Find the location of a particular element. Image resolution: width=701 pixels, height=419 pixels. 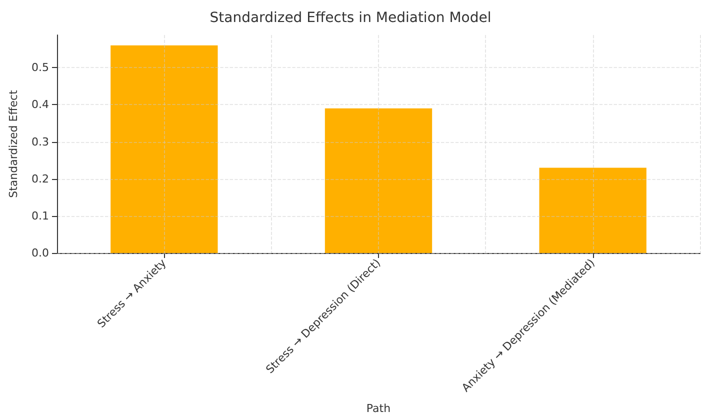

y-tick-label: 0.5 is located at coordinates (40, 67).